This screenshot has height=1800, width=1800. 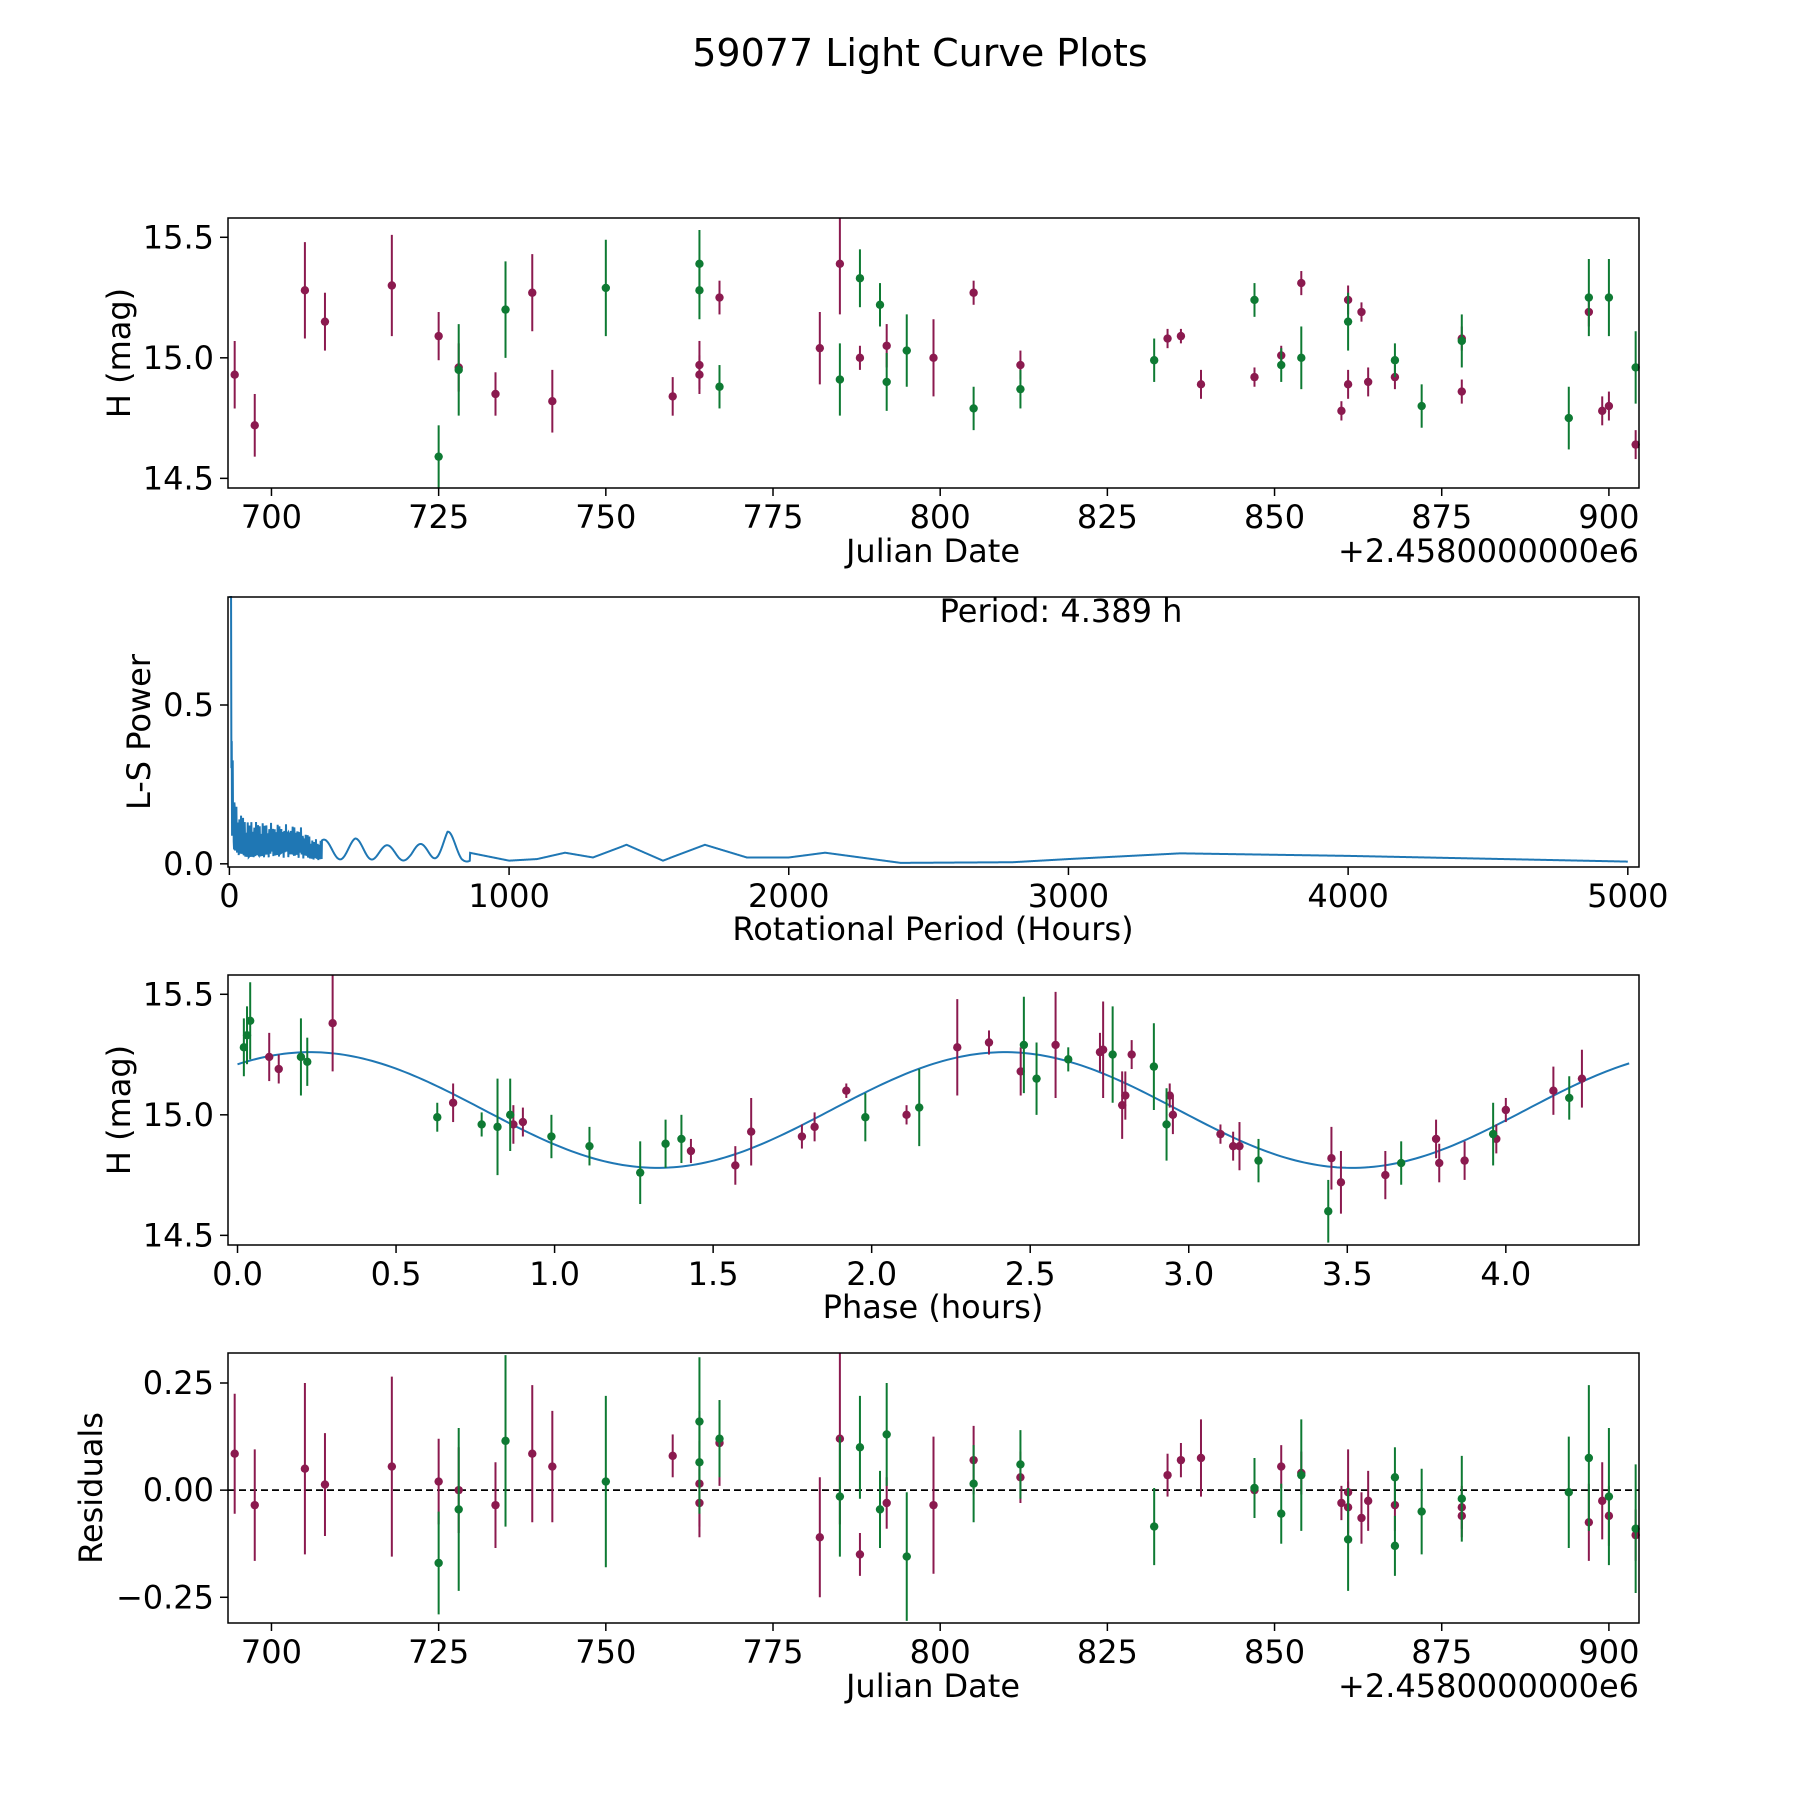 I want to click on phased-ytick-label: 15.5, so click(x=178, y=994).